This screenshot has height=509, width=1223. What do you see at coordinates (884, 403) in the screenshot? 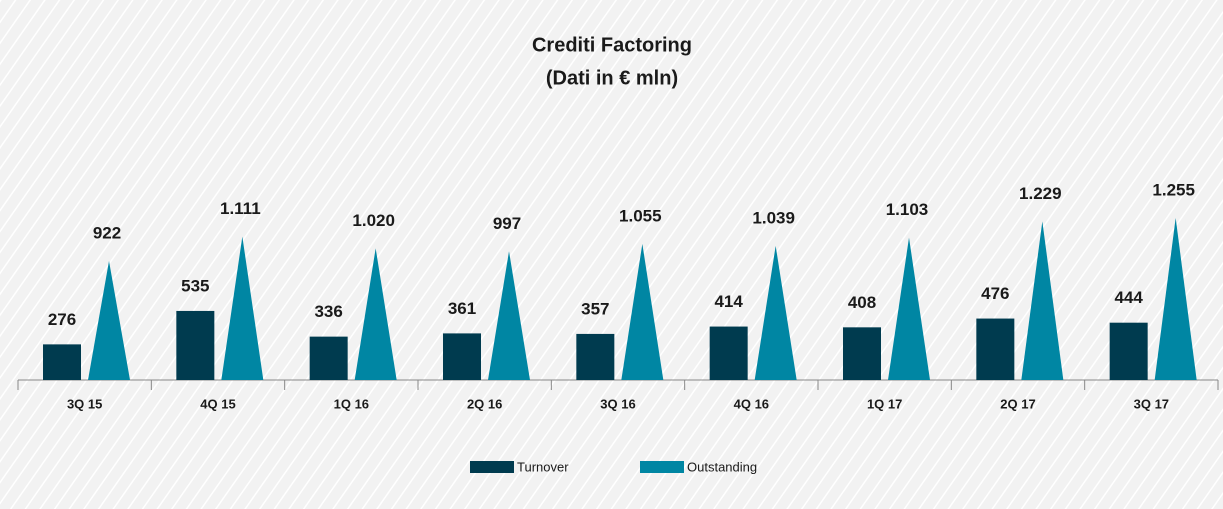
I see `x-tick-label: 1Q 17` at bounding box center [884, 403].